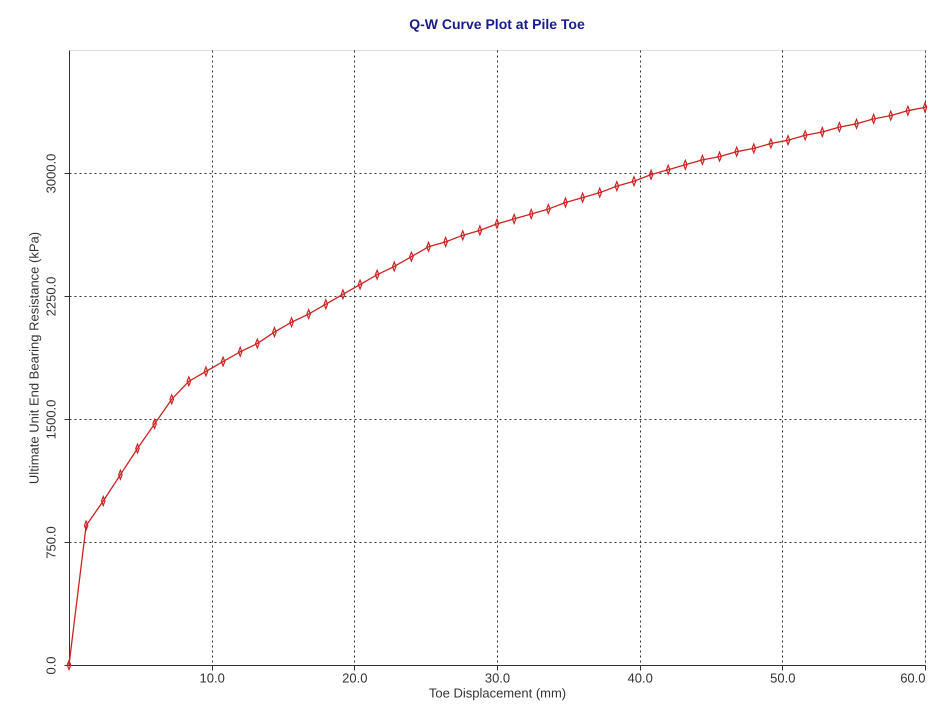 This screenshot has width=941, height=711. Describe the element at coordinates (34, 358) in the screenshot. I see `y-axis-title: Ultimate Unit End Bearing Resistance (kPa)` at that location.